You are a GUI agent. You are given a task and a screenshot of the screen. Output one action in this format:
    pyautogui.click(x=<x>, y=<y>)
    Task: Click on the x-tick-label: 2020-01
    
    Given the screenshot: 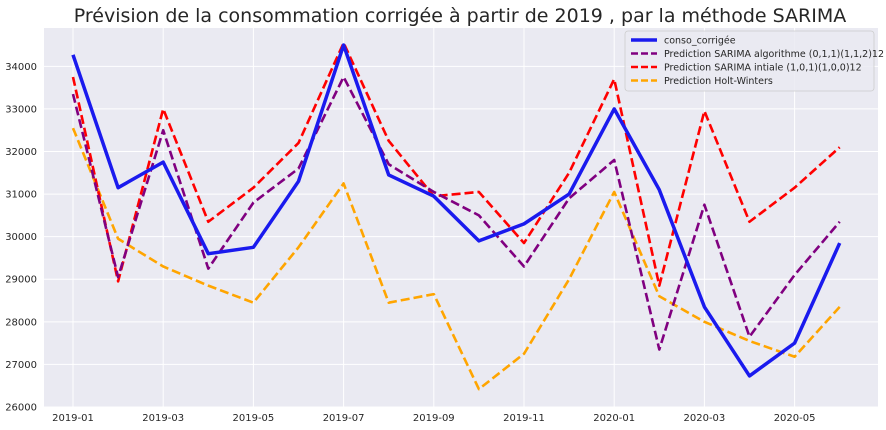 What is the action you would take?
    pyautogui.click(x=614, y=418)
    